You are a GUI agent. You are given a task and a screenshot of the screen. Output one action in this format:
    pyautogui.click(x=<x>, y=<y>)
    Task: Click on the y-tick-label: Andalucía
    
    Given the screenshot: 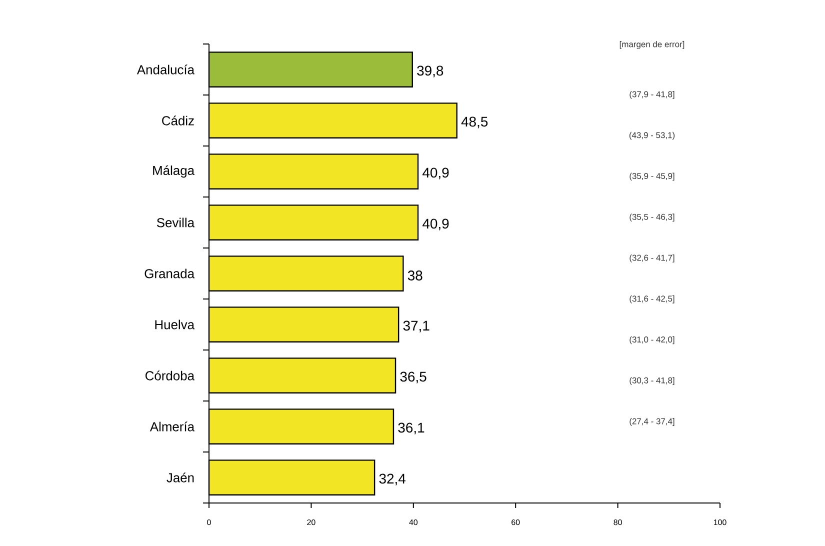 What is the action you would take?
    pyautogui.click(x=165, y=69)
    